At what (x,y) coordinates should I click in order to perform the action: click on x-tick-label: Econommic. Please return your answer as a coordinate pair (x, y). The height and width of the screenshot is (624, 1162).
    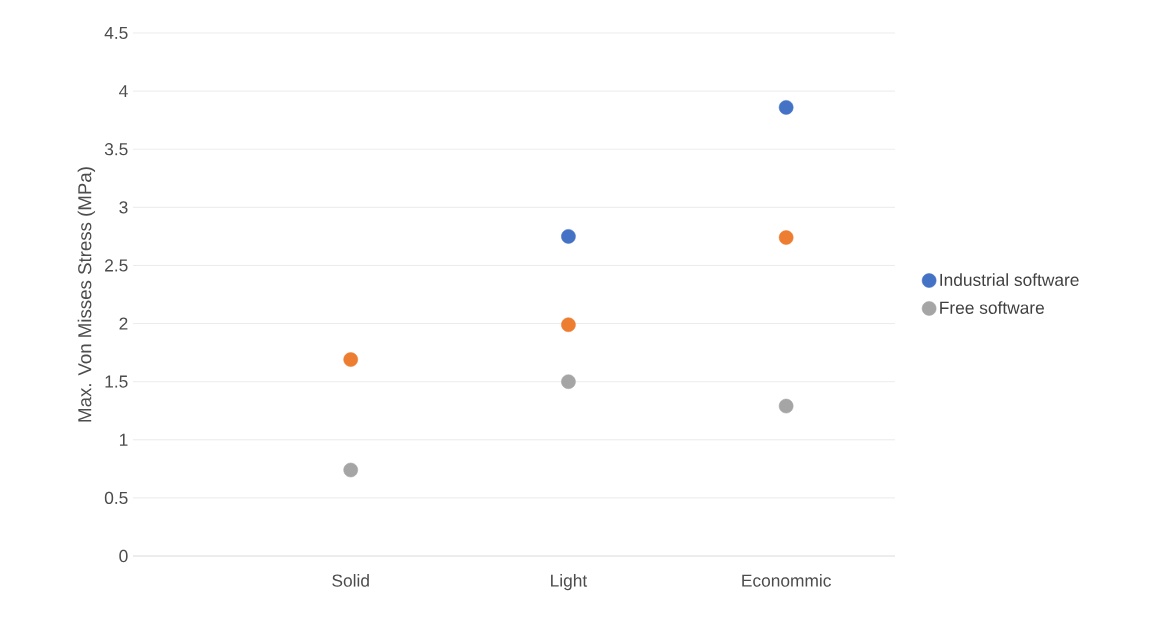
    Looking at the image, I should click on (786, 580).